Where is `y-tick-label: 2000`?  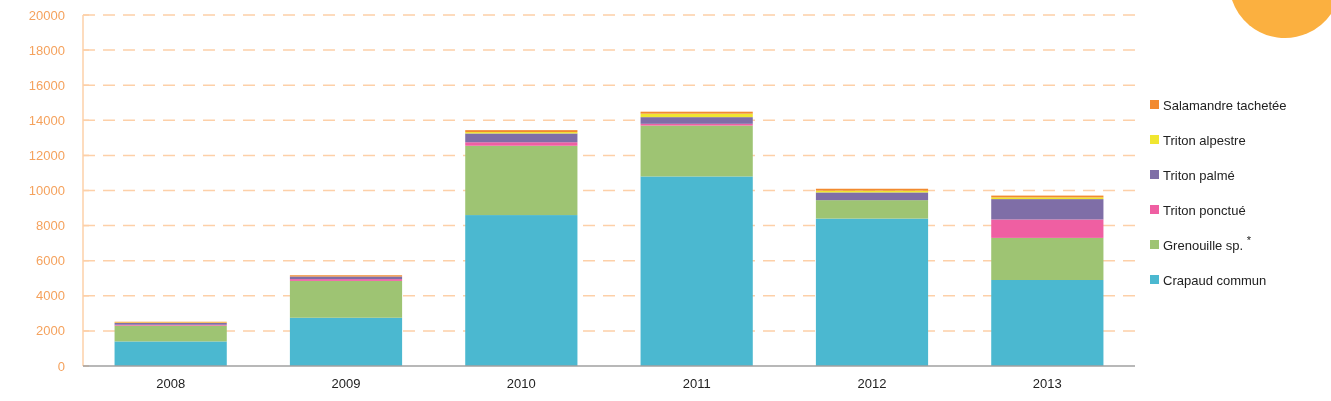 y-tick-label: 2000 is located at coordinates (50, 331).